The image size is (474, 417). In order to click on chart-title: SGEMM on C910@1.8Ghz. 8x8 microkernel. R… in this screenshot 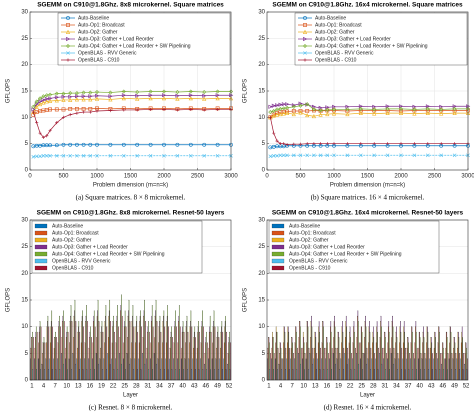, I will do `click(131, 213)`.